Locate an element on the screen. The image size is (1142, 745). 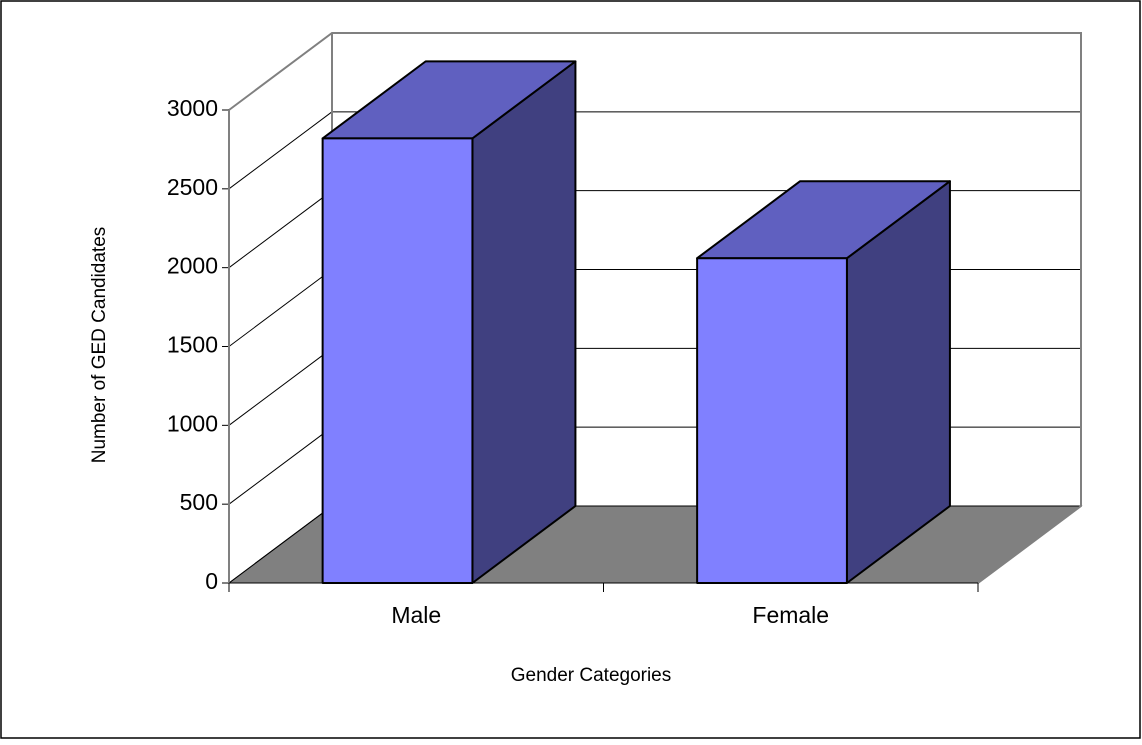
x-tick-label: Female is located at coordinates (790, 615).